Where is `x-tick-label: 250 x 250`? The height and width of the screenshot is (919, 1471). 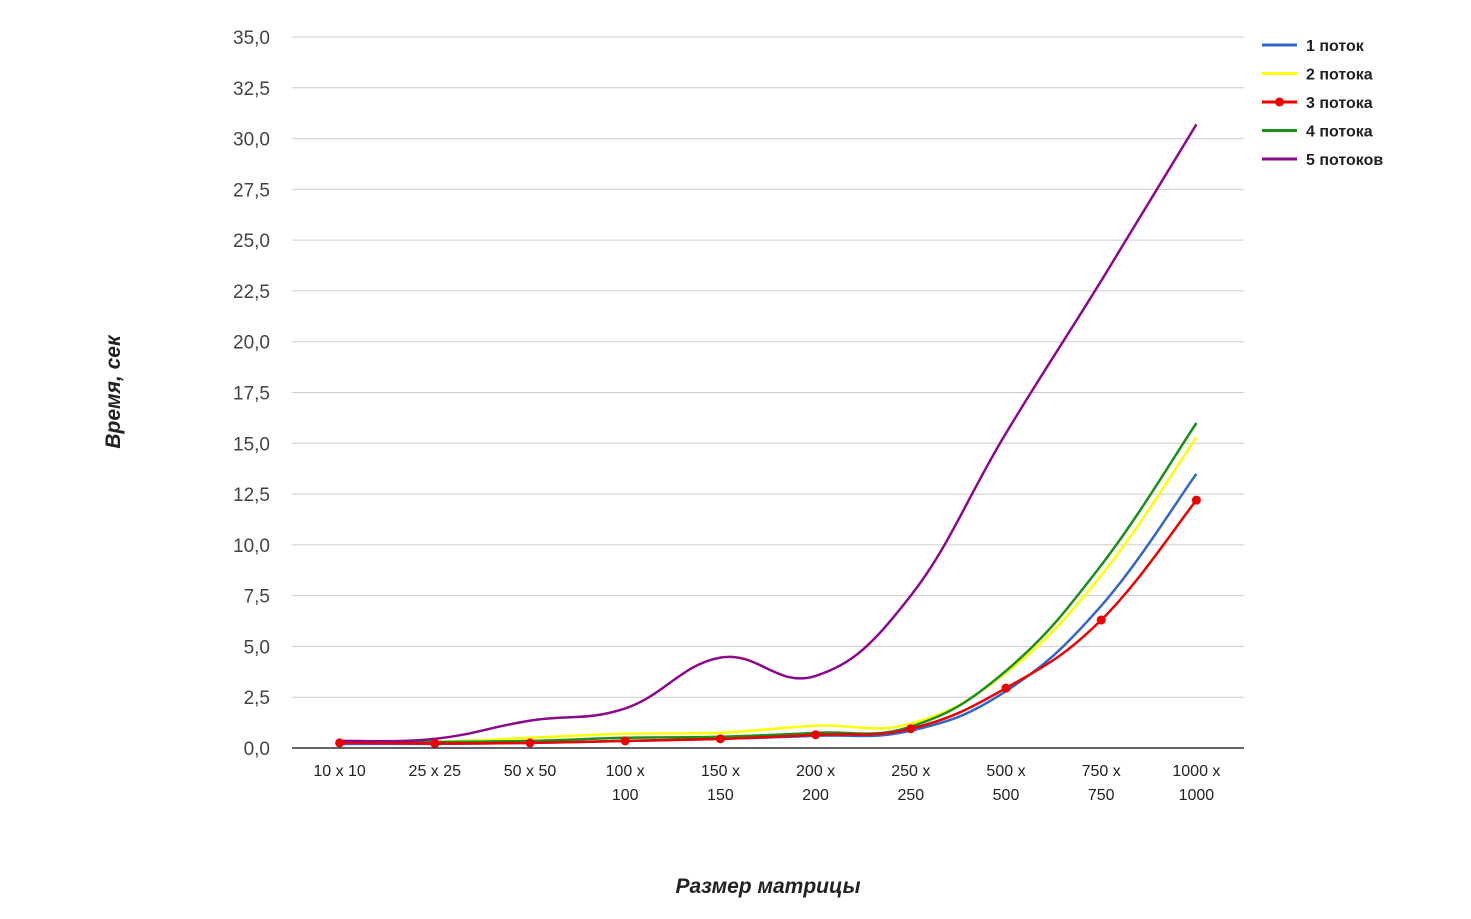
x-tick-label: 250 x 250 is located at coordinates (910, 783).